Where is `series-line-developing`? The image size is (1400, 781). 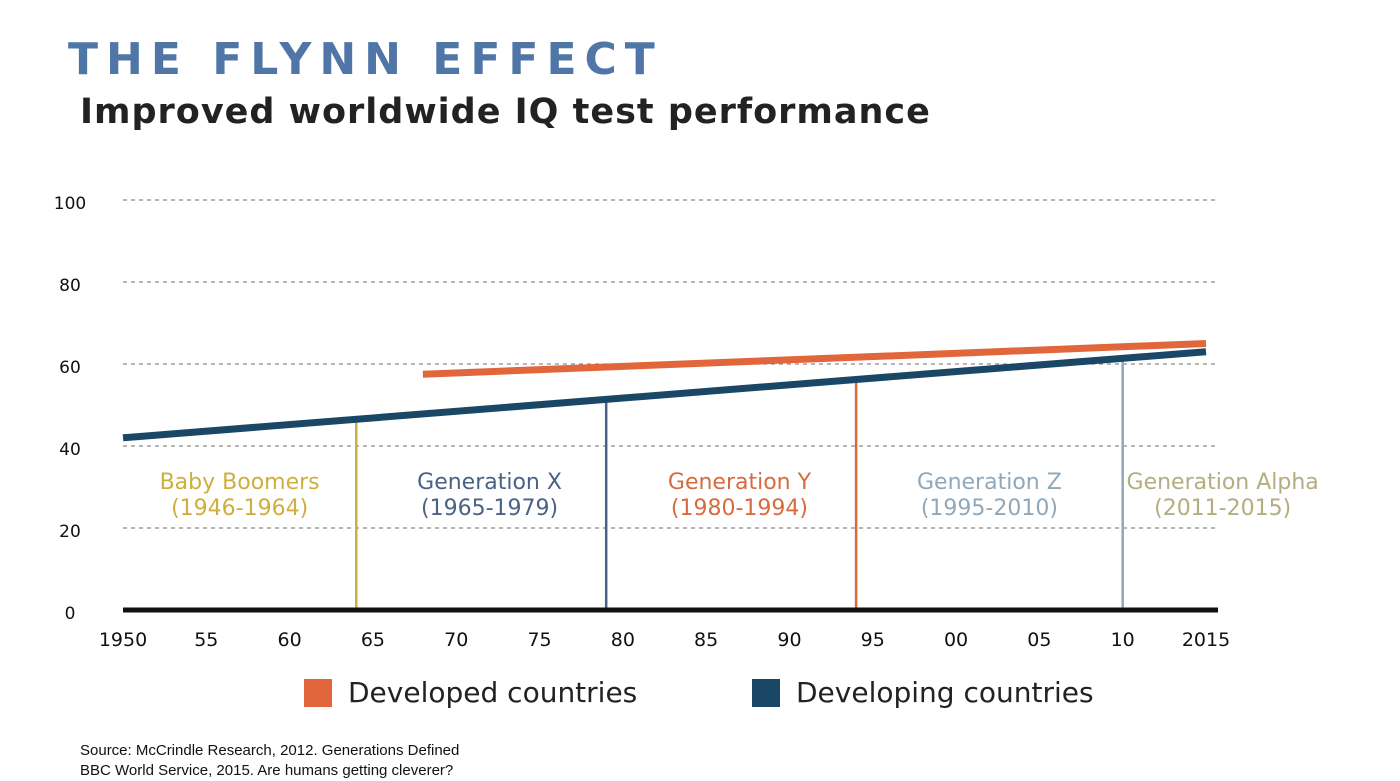
series-line-developing is located at coordinates (664, 395).